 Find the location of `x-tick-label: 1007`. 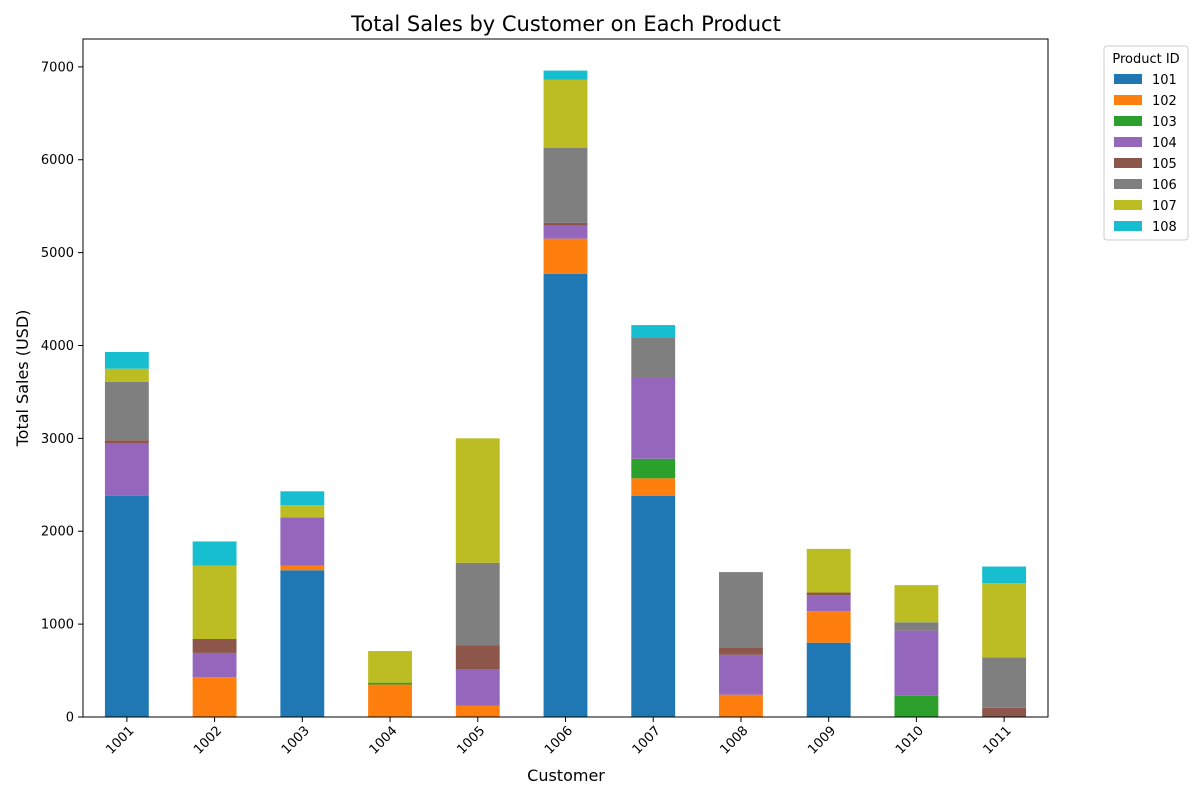

x-tick-label: 1007 is located at coordinates (647, 741).